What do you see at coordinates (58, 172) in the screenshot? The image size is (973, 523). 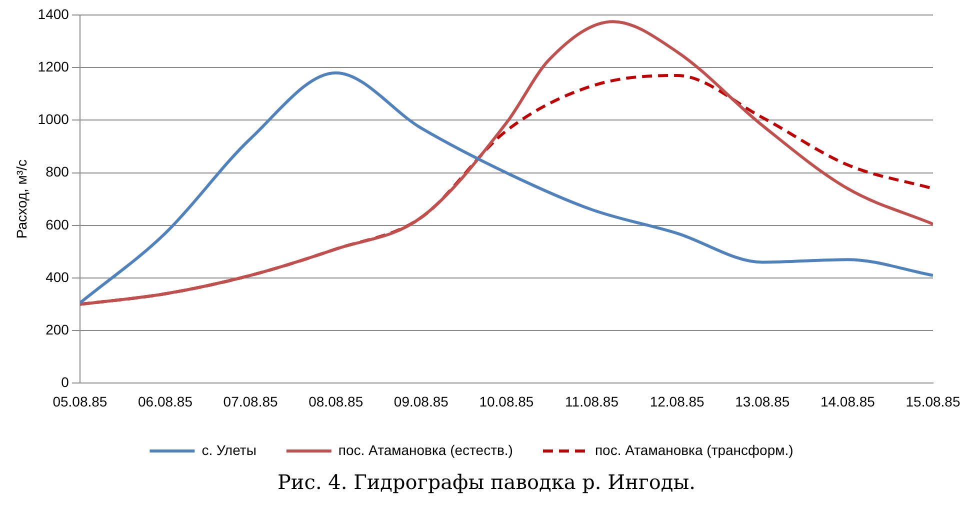 I see `y-tick-label: 800` at bounding box center [58, 172].